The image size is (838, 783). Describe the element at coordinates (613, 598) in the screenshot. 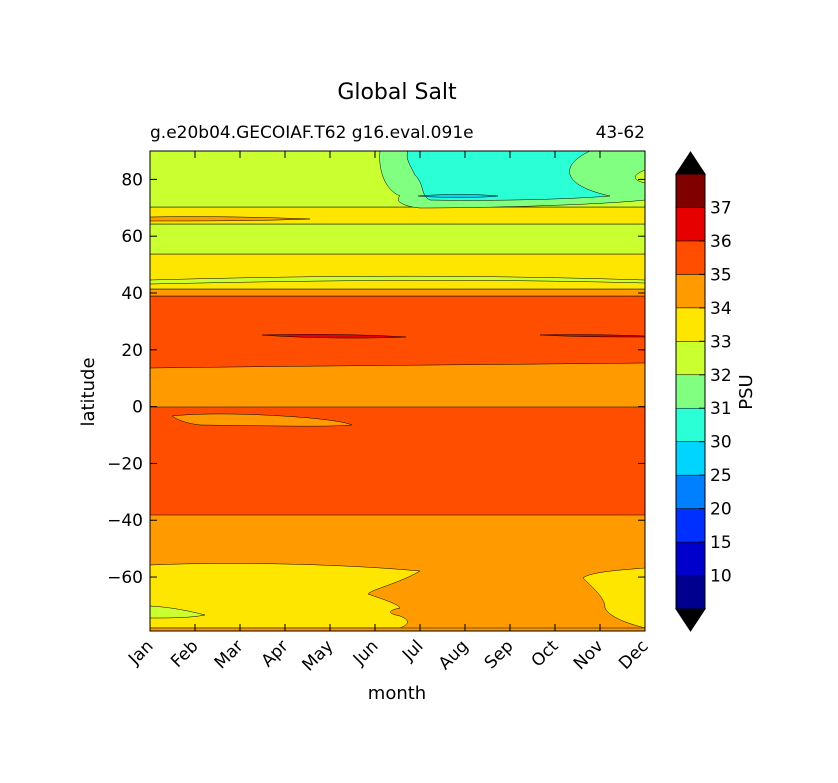

I see `contour-region-33b` at that location.